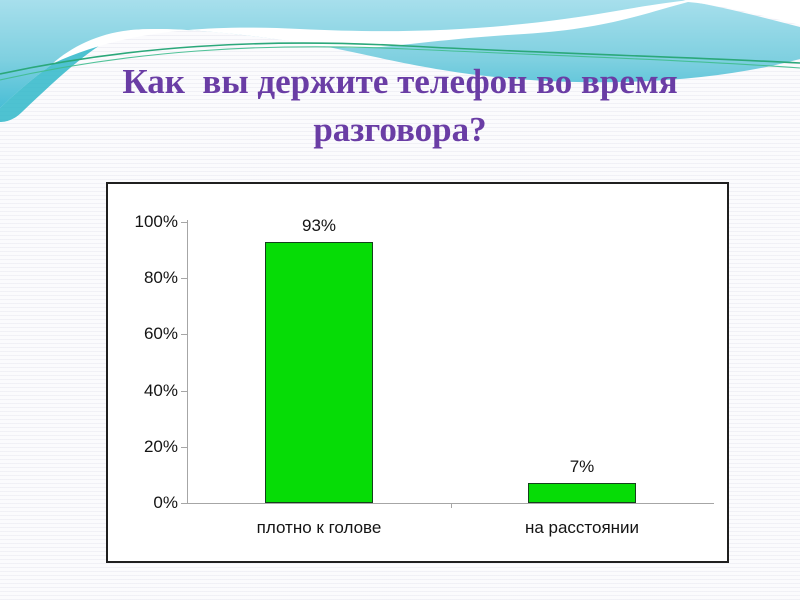 The image size is (800, 600). I want to click on y-tick-label: 100%, so click(156, 221).